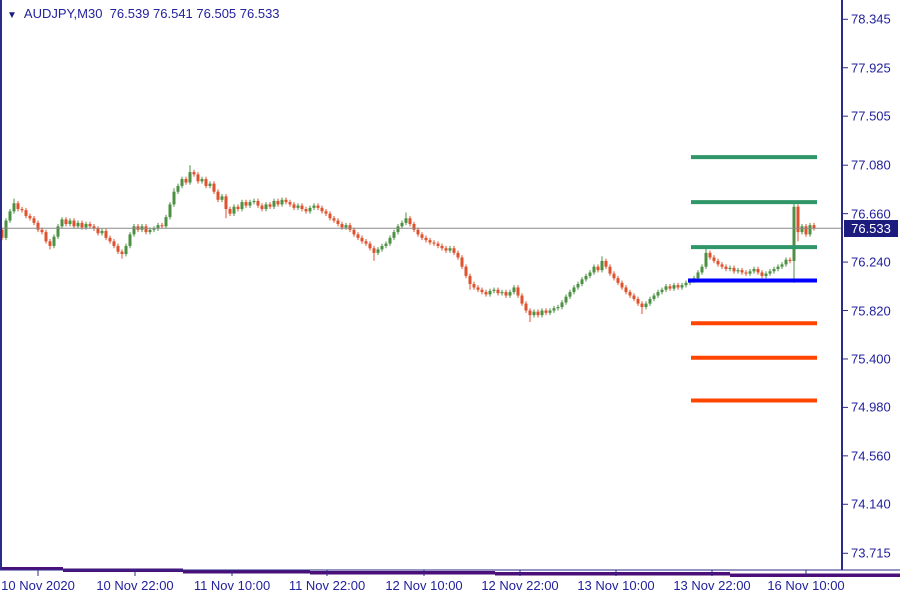 This screenshot has height=600, width=900. What do you see at coordinates (520, 585) in the screenshot?
I see `x-axis-label: 12 Nov 22:00` at bounding box center [520, 585].